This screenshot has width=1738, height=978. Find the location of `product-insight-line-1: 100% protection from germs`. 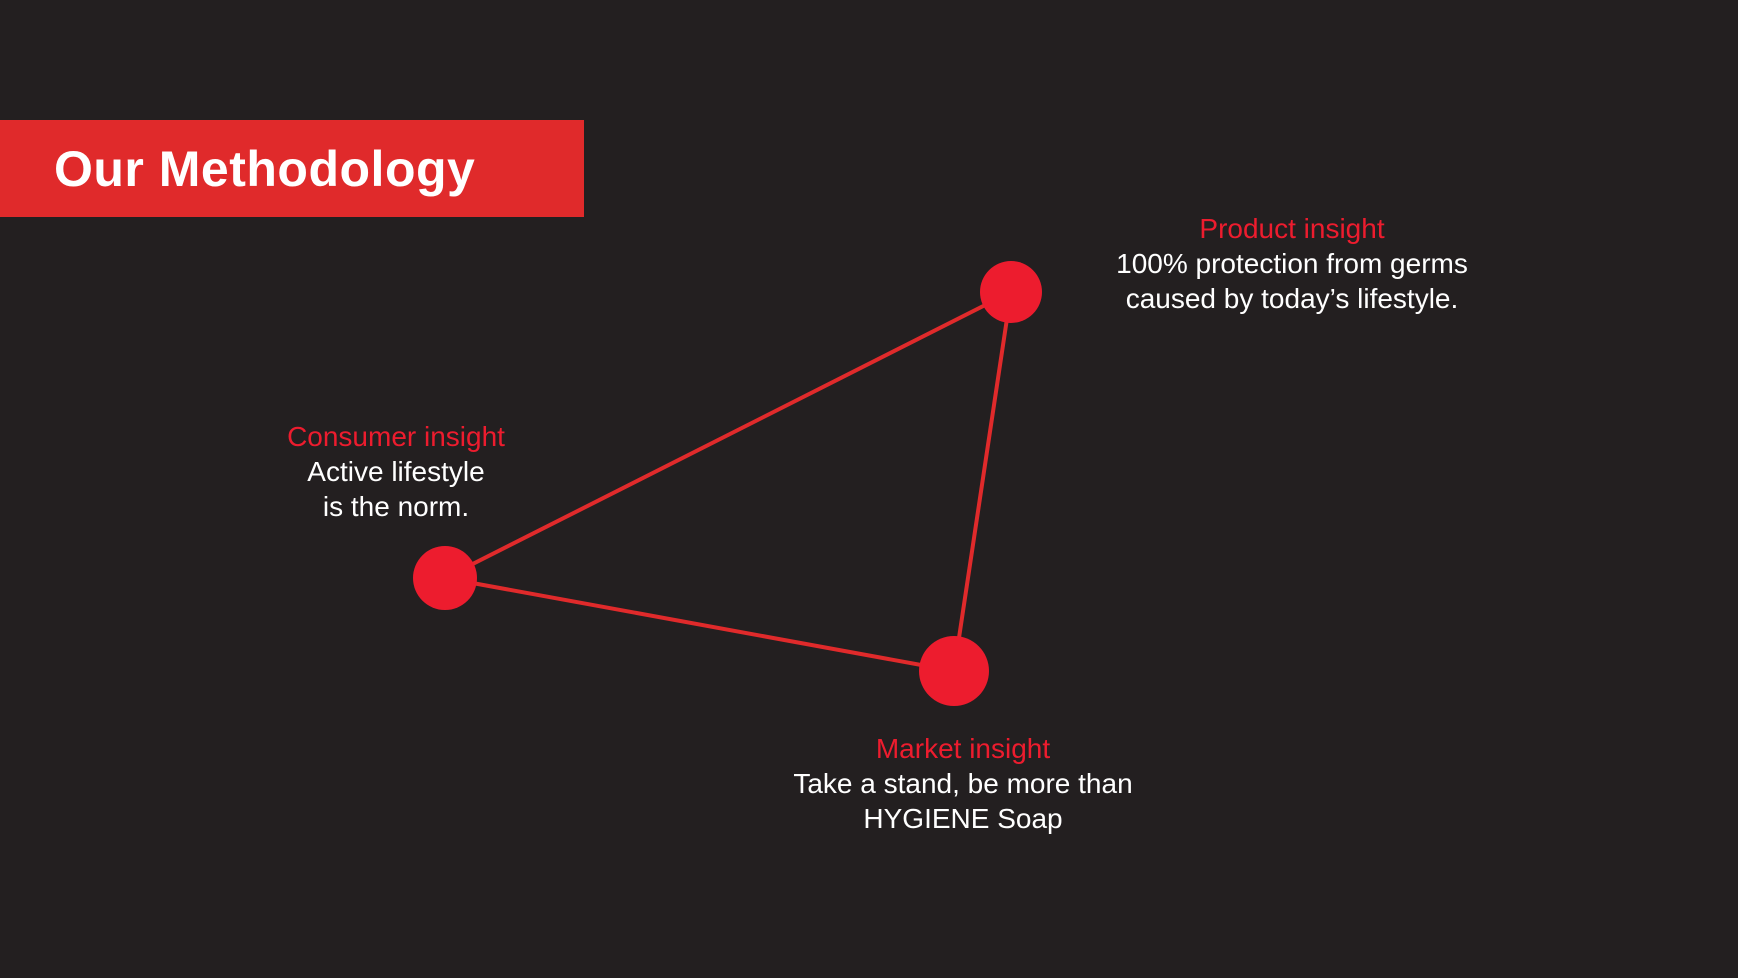

product-insight-line-1: 100% protection from germs is located at coordinates (1292, 263).